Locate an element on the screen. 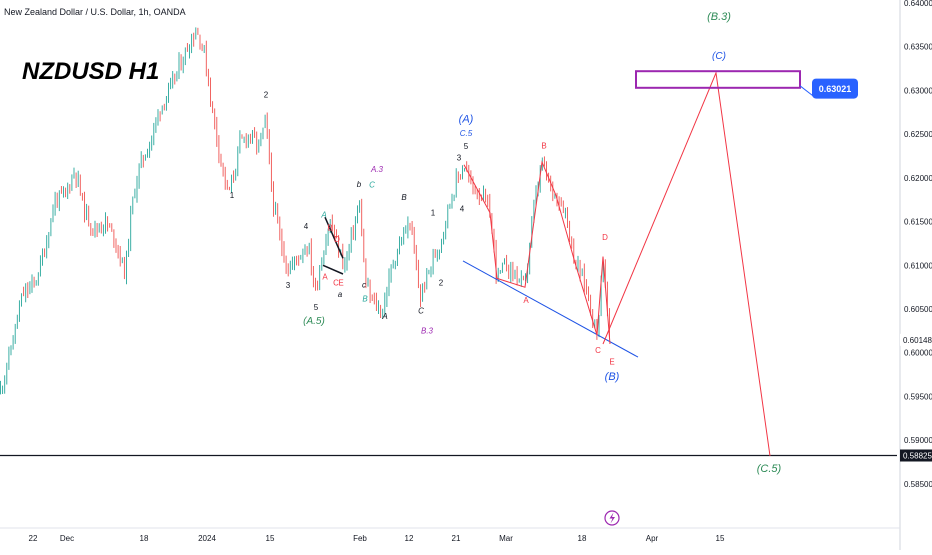 This screenshot has height=555, width=932. y-tick-label: 0.63000 is located at coordinates (918, 90).